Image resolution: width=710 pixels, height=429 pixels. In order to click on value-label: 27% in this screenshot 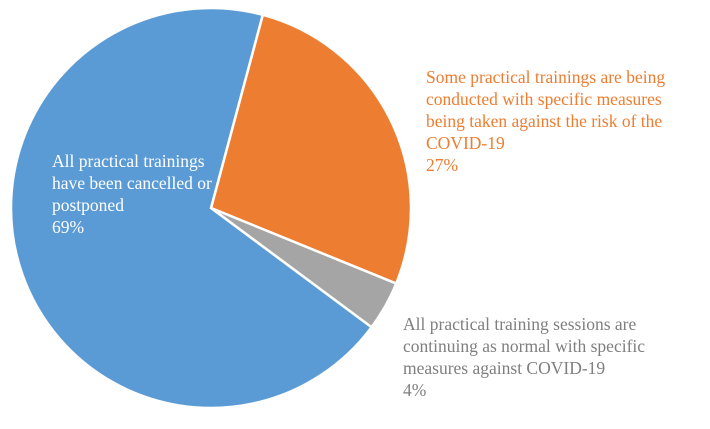, I will do `click(442, 165)`.